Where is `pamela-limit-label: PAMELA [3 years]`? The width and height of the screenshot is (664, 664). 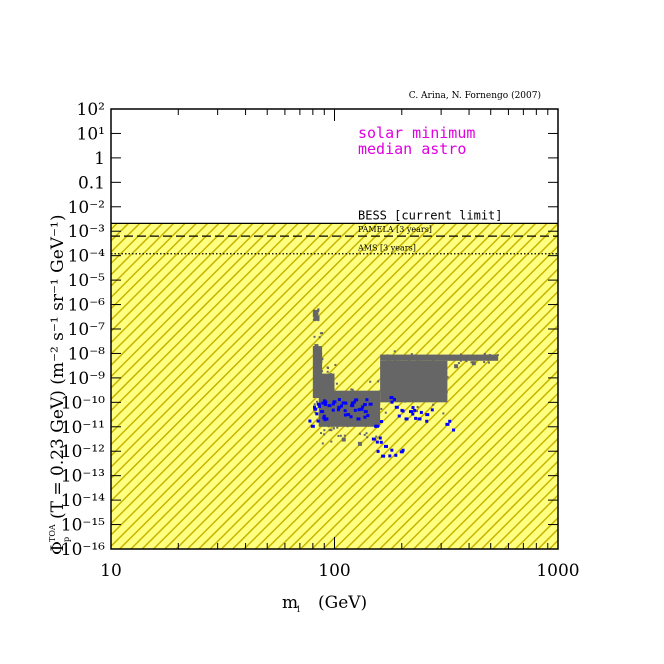
pamela-limit-label: PAMELA [3 years] is located at coordinates (395, 229).